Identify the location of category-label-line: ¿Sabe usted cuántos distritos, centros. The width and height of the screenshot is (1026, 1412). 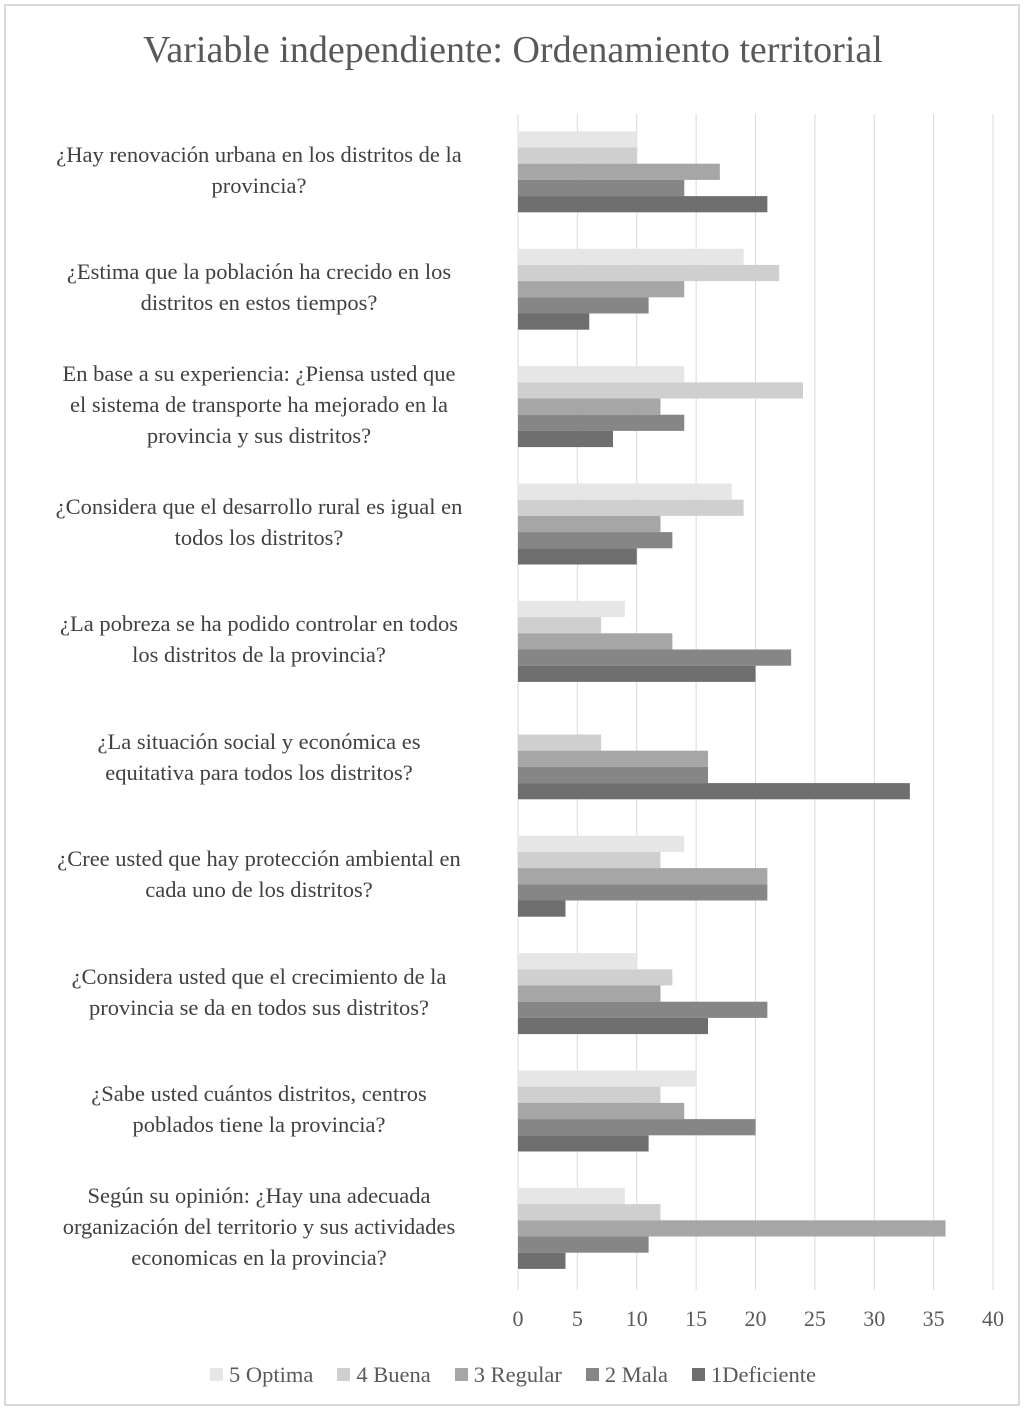
(259, 1093).